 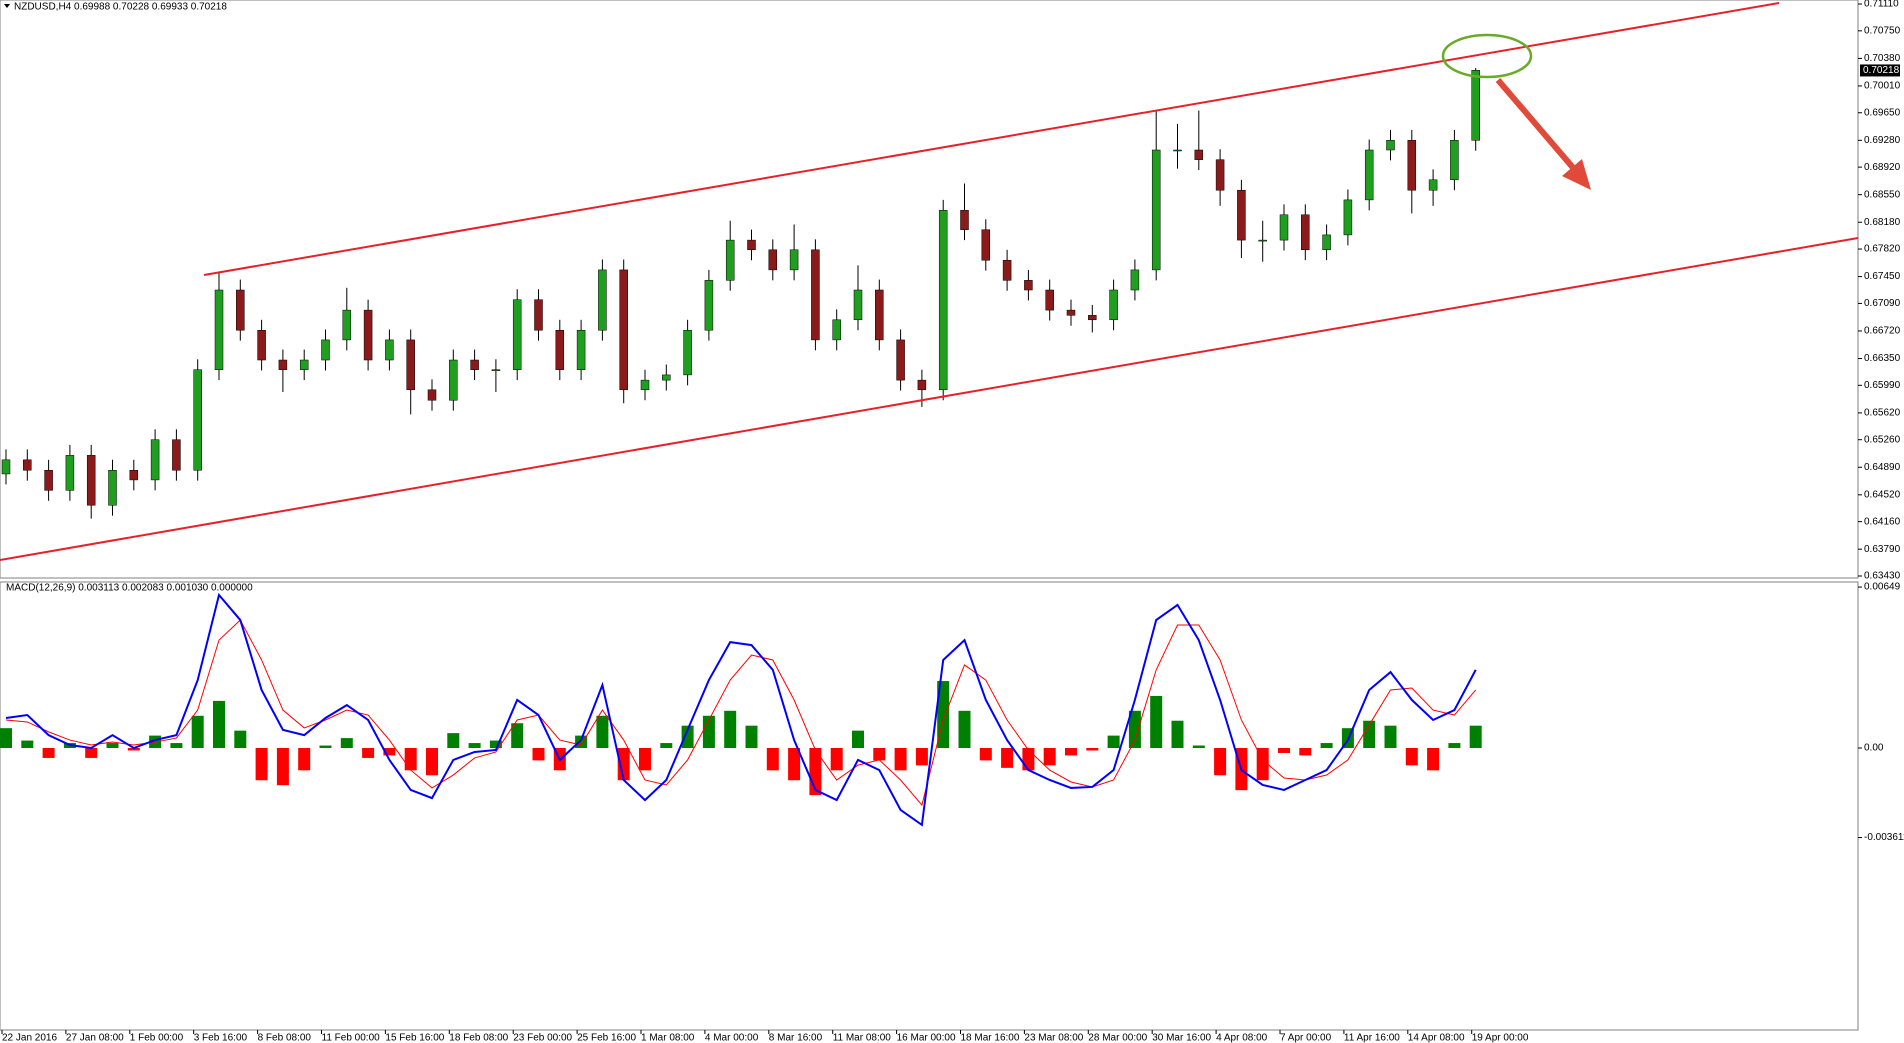 I want to click on y-tick-label: 0.69650, so click(x=1882, y=112).